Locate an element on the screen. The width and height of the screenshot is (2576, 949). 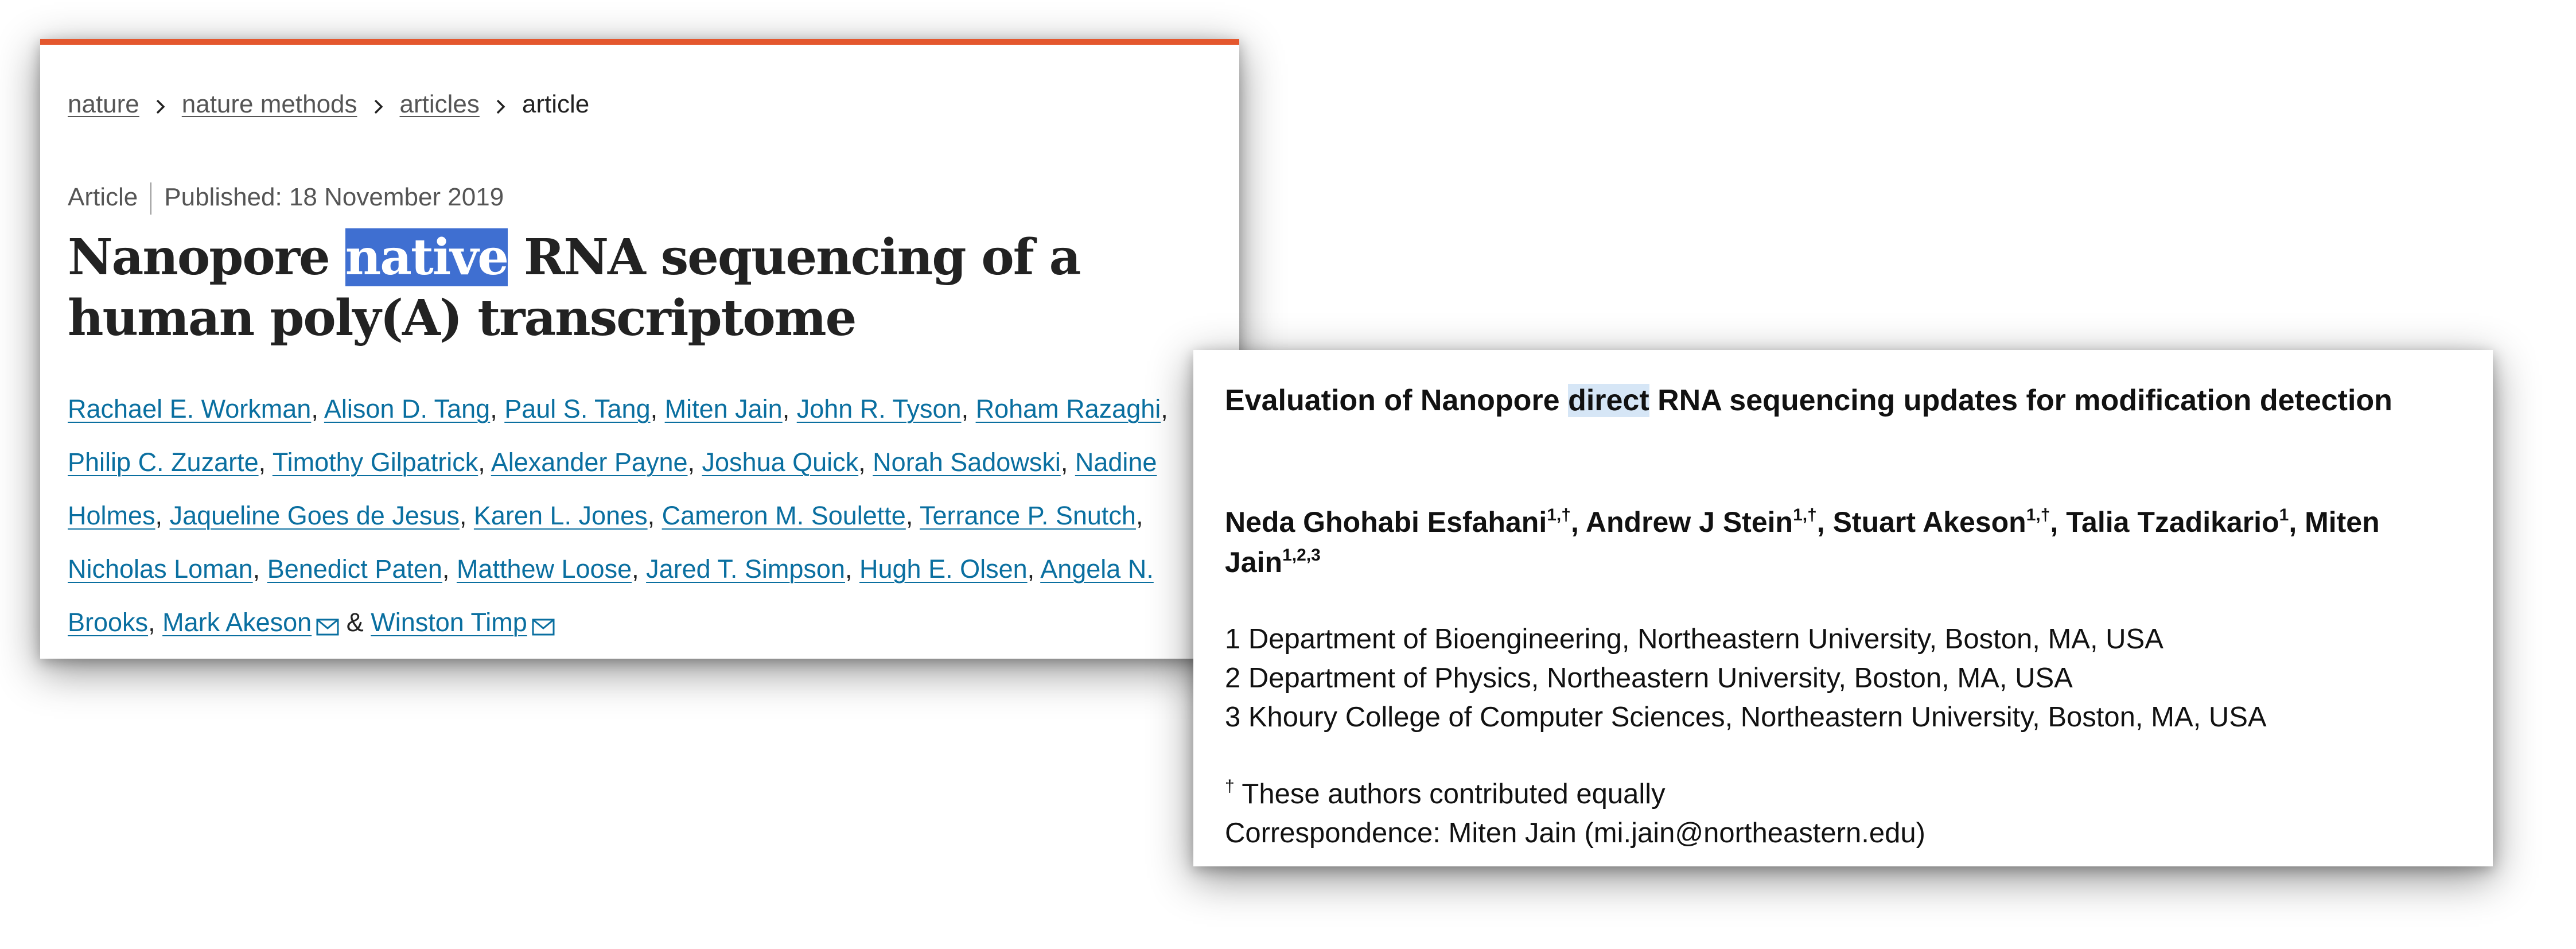
author-link: Cameron M. Soulette is located at coordinates (784, 515).